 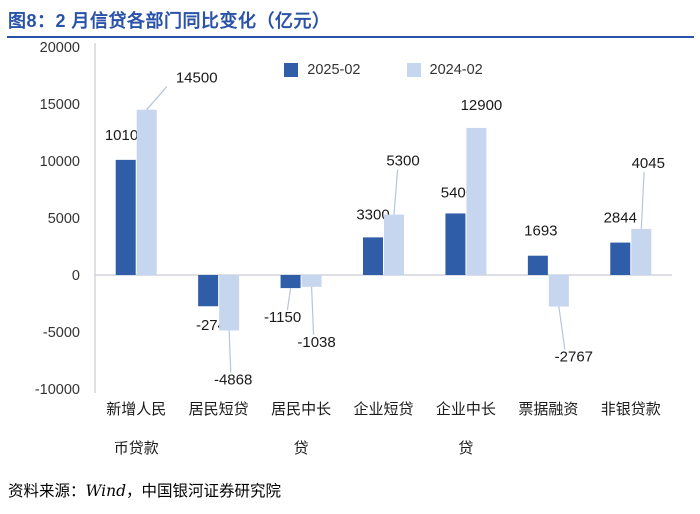 What do you see at coordinates (373, 256) in the screenshot?
I see `bar-2025-02-企业短贷` at bounding box center [373, 256].